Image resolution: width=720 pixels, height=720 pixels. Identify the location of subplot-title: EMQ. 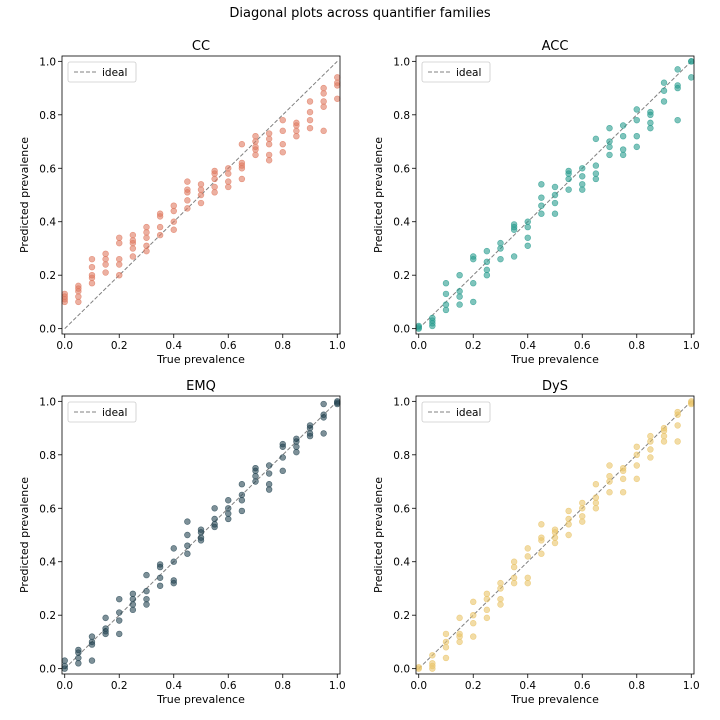
(201, 386).